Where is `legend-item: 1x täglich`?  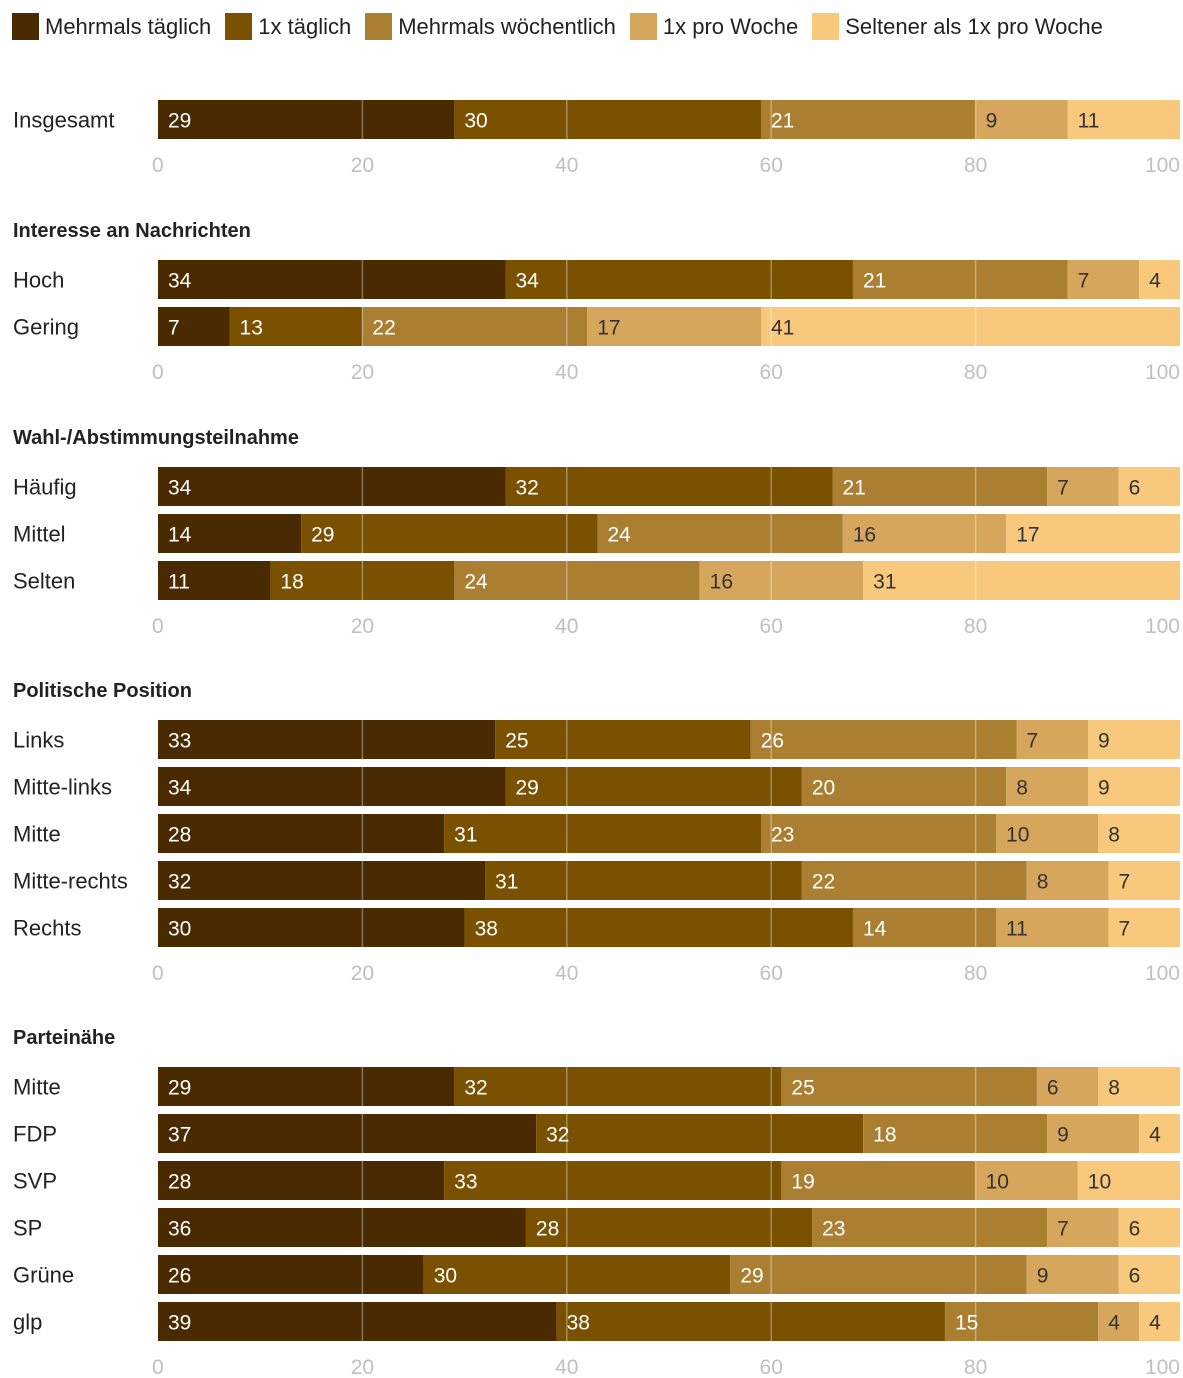 legend-item: 1x täglich is located at coordinates (288, 26).